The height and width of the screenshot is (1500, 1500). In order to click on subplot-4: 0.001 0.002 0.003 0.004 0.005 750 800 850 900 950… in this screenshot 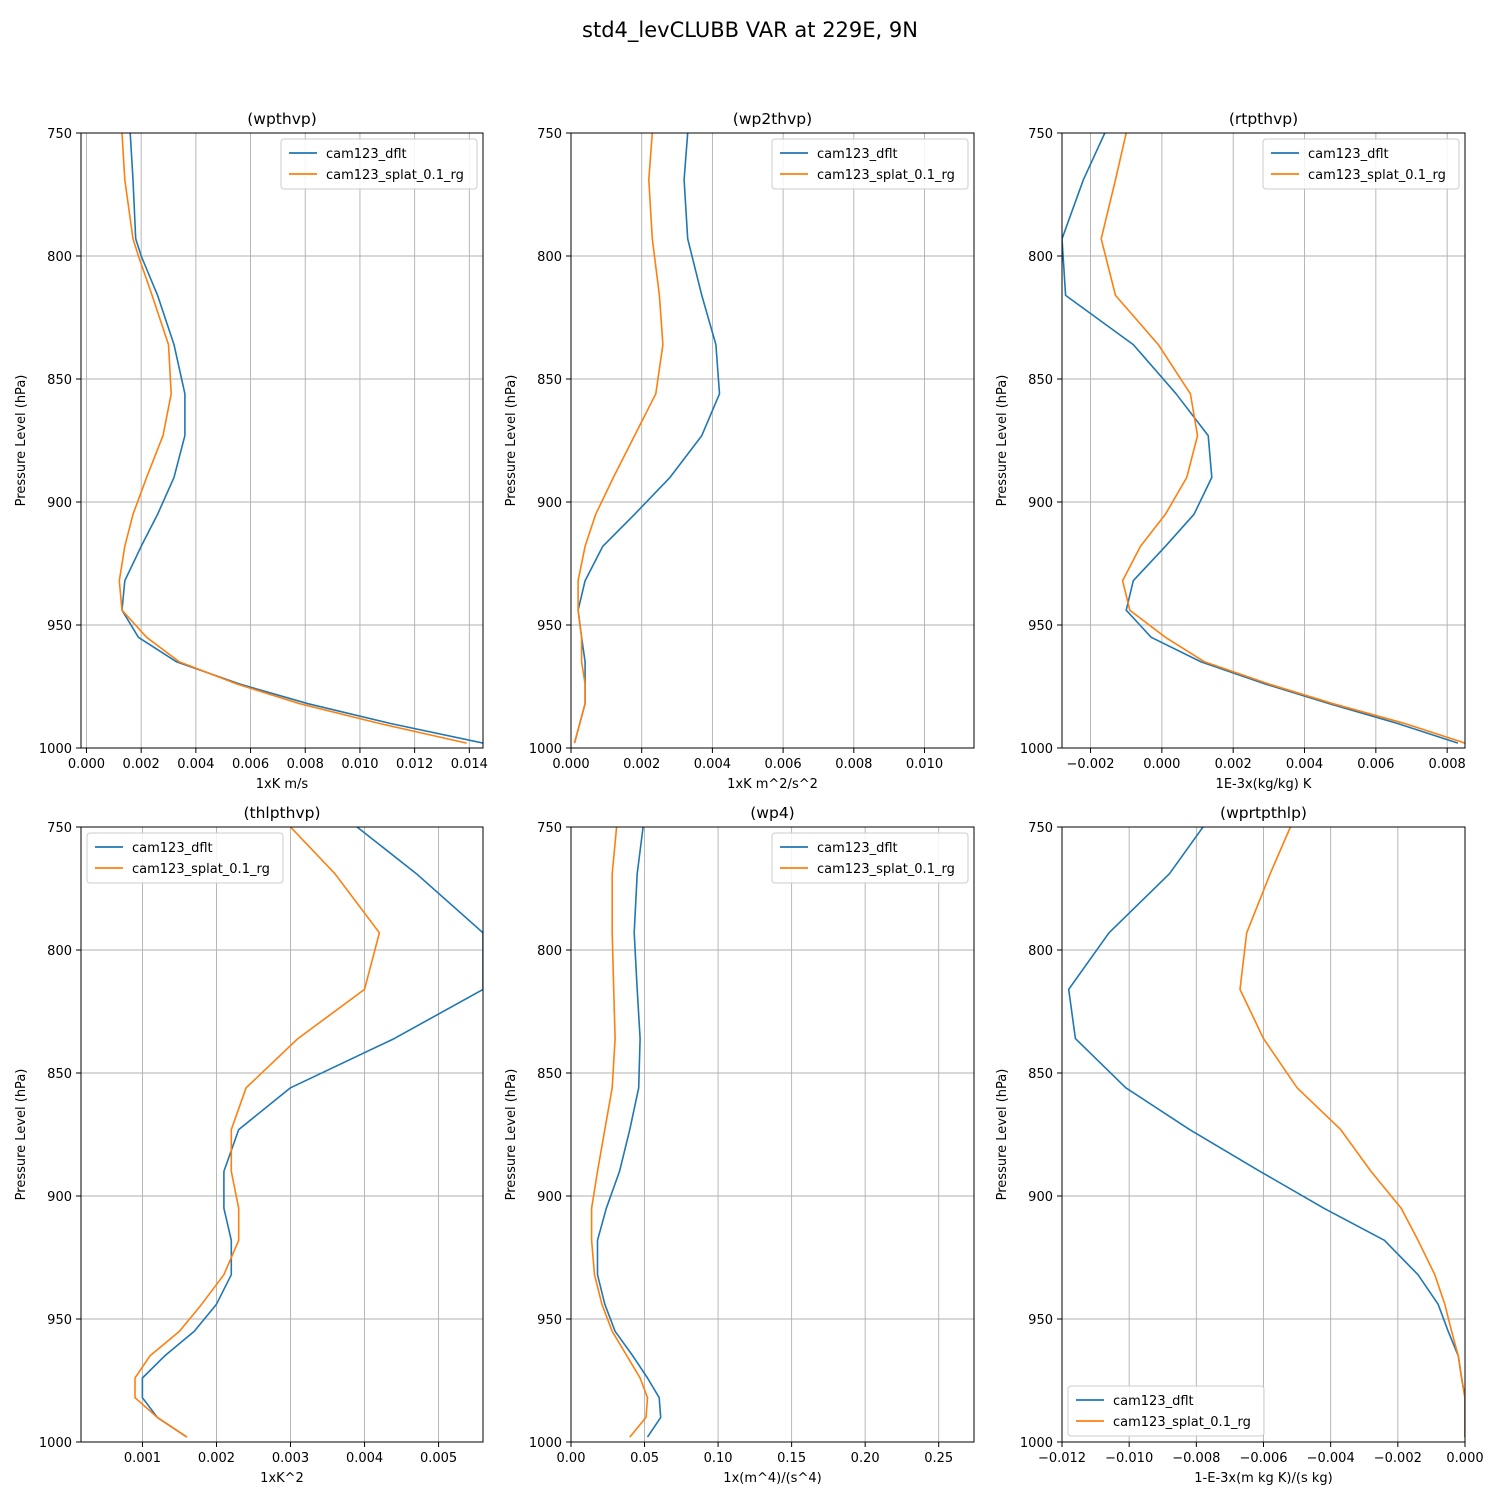, I will do `click(249, 1145)`.